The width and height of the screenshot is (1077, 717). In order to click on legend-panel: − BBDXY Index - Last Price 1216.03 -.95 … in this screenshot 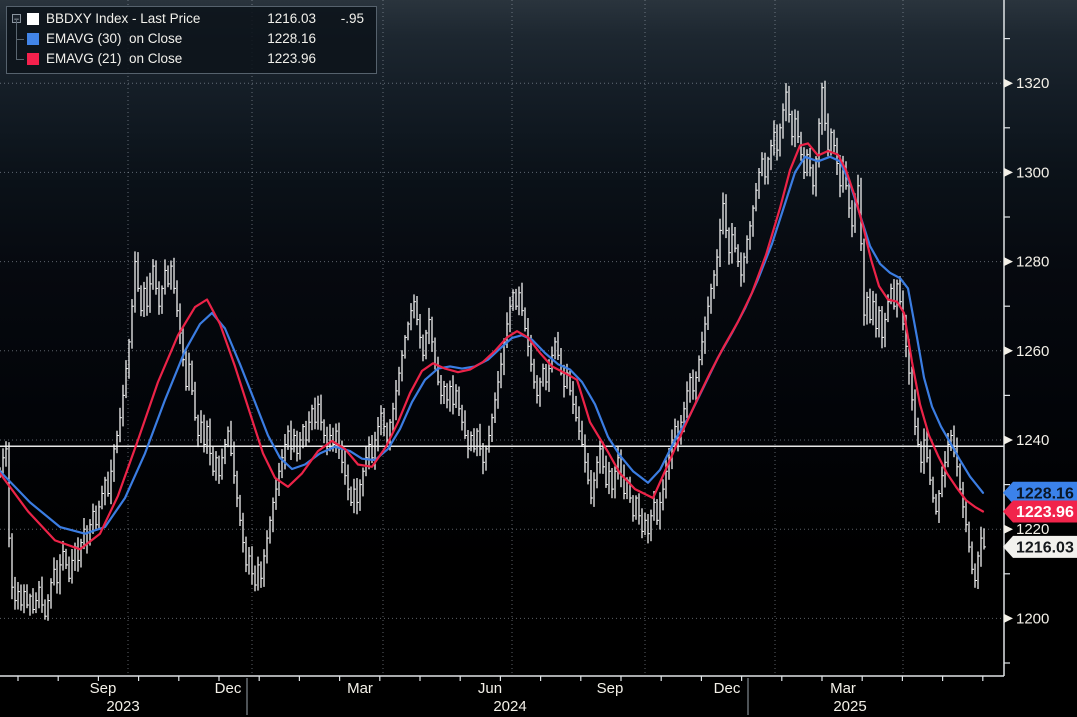, I will do `click(191, 40)`.